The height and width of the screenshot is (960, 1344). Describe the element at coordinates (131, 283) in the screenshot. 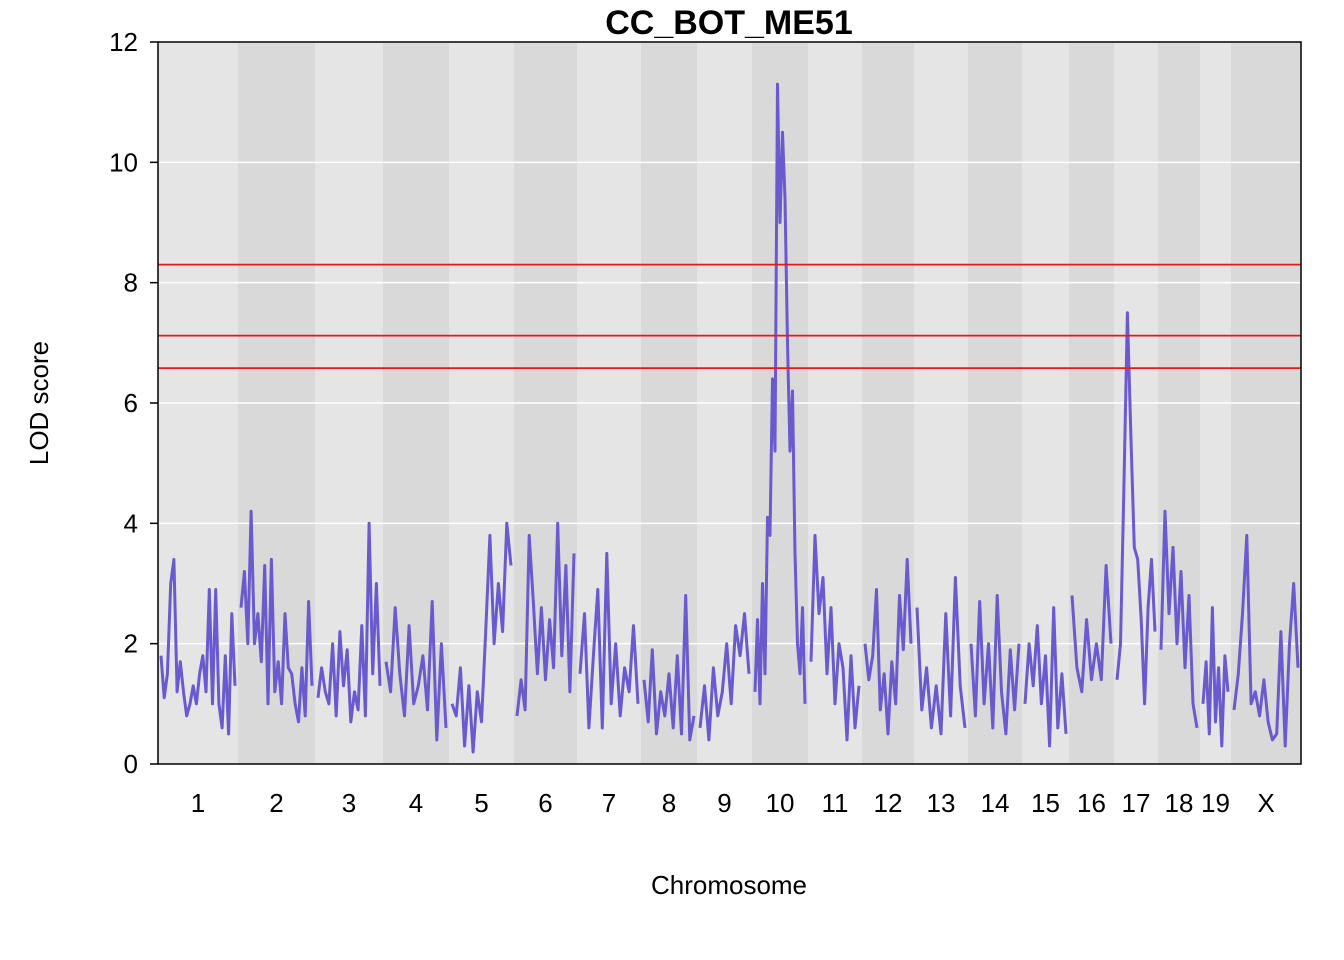

I see `y-tick-label-8: 8` at that location.